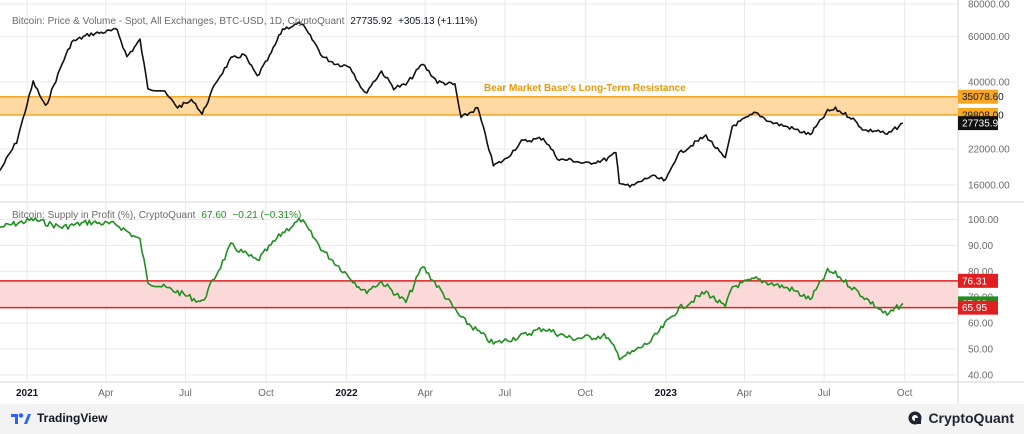 Image resolution: width=1024 pixels, height=434 pixels. I want to click on supply-tick-label: 60.00, so click(980, 324).